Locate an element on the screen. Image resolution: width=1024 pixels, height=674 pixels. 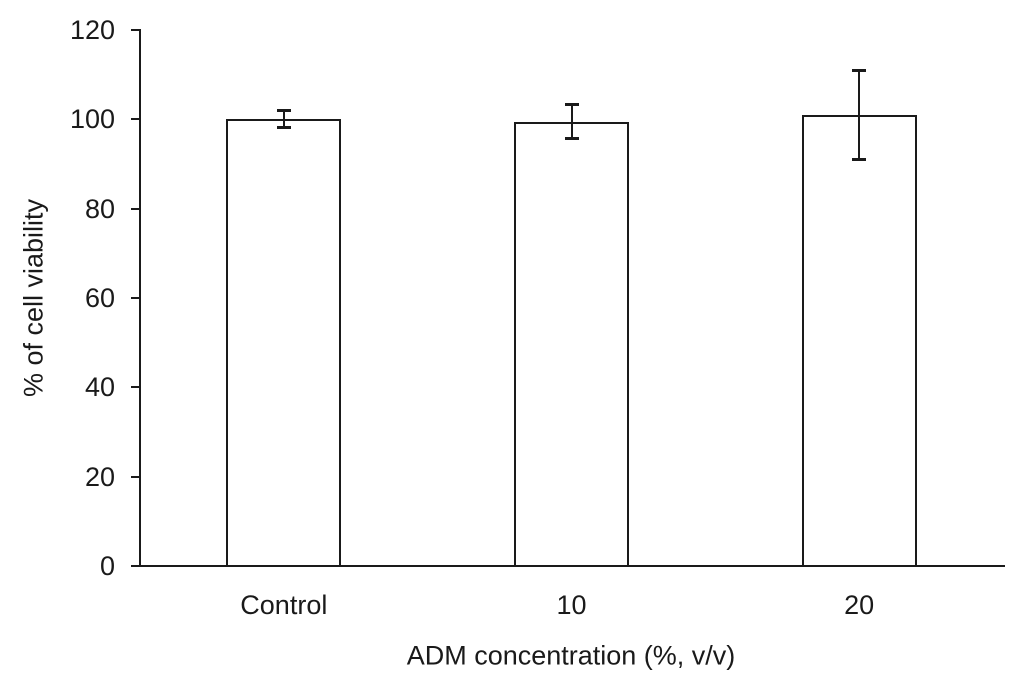
error-bar-control is located at coordinates (283, 119).